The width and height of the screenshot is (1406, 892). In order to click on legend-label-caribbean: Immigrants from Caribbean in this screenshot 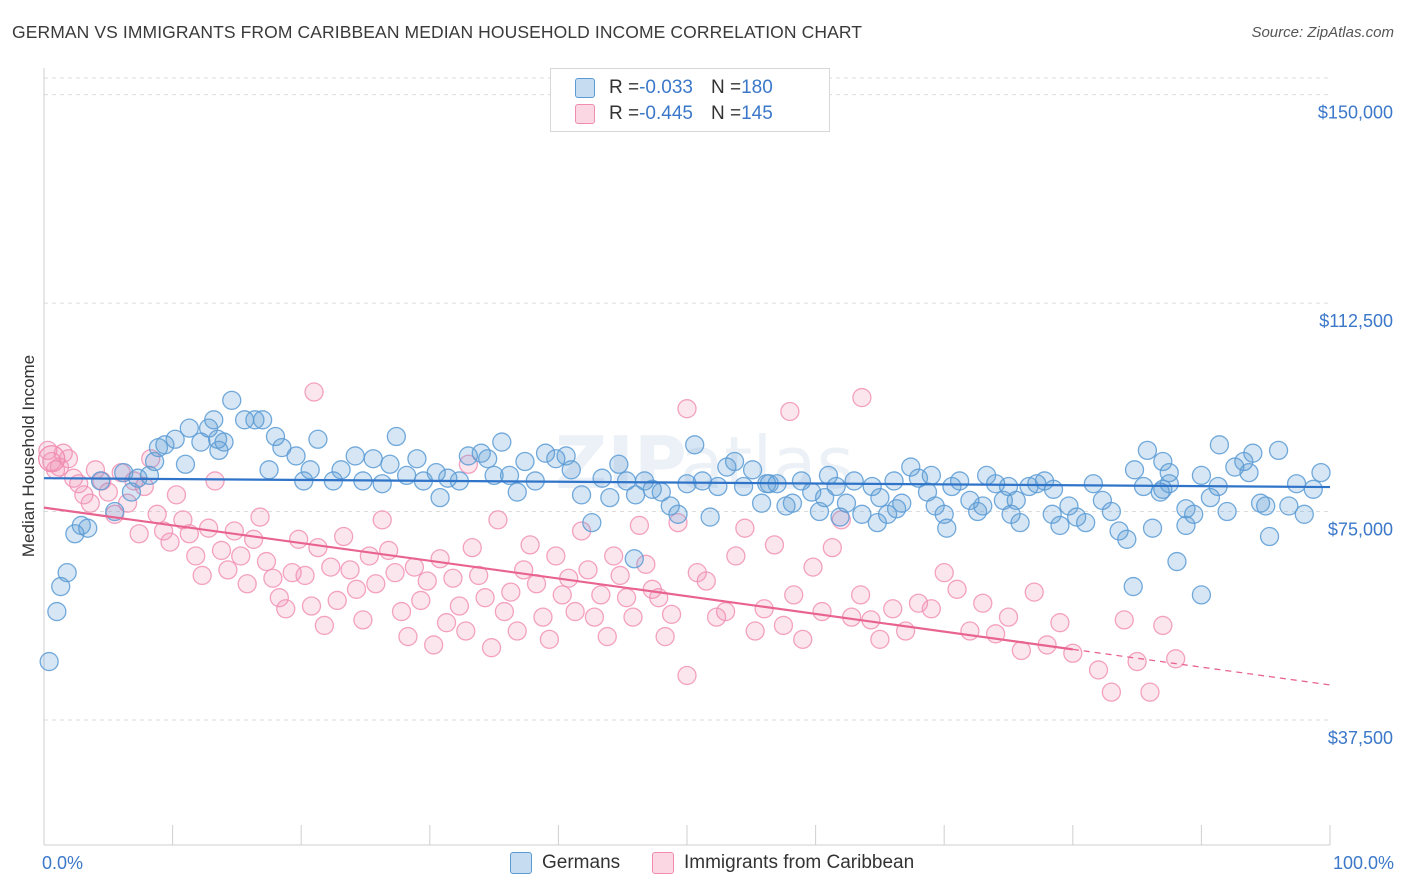, I will do `click(799, 862)`.